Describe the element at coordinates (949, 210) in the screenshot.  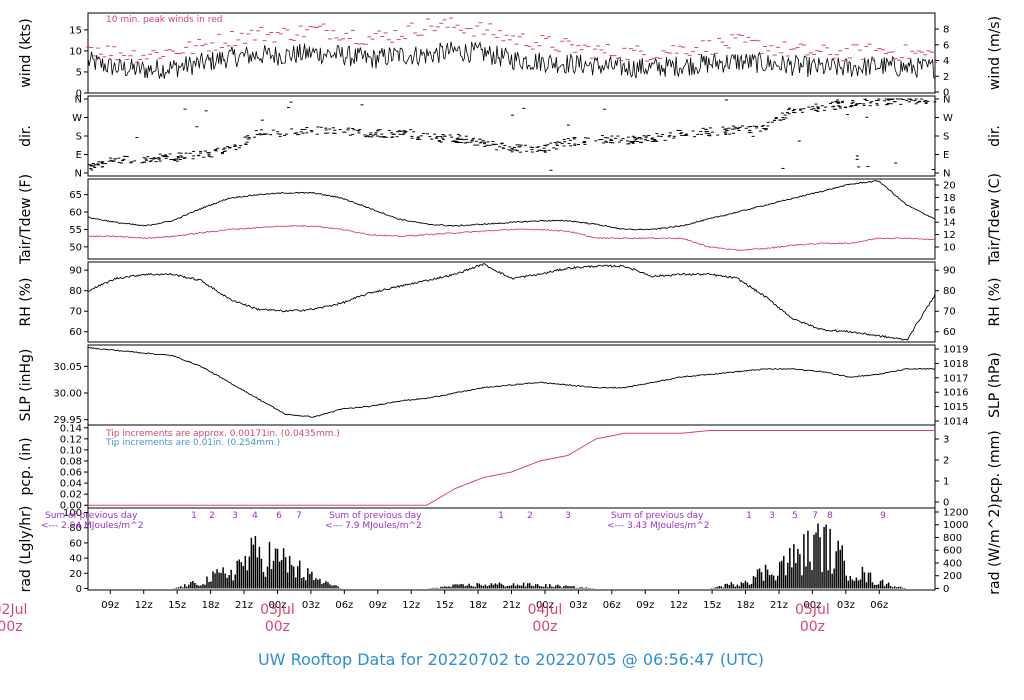
I see `y-tick-label-right: 16` at that location.